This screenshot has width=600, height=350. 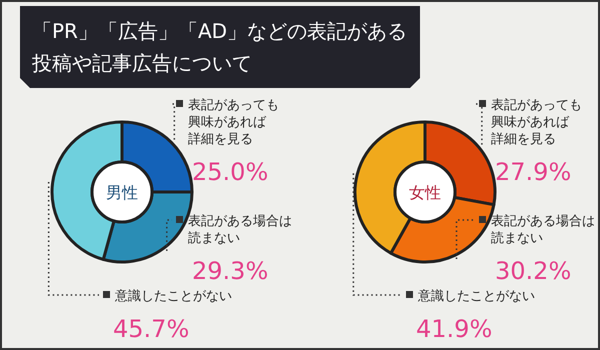 I want to click on data-label: 25.0%, so click(x=230, y=172).